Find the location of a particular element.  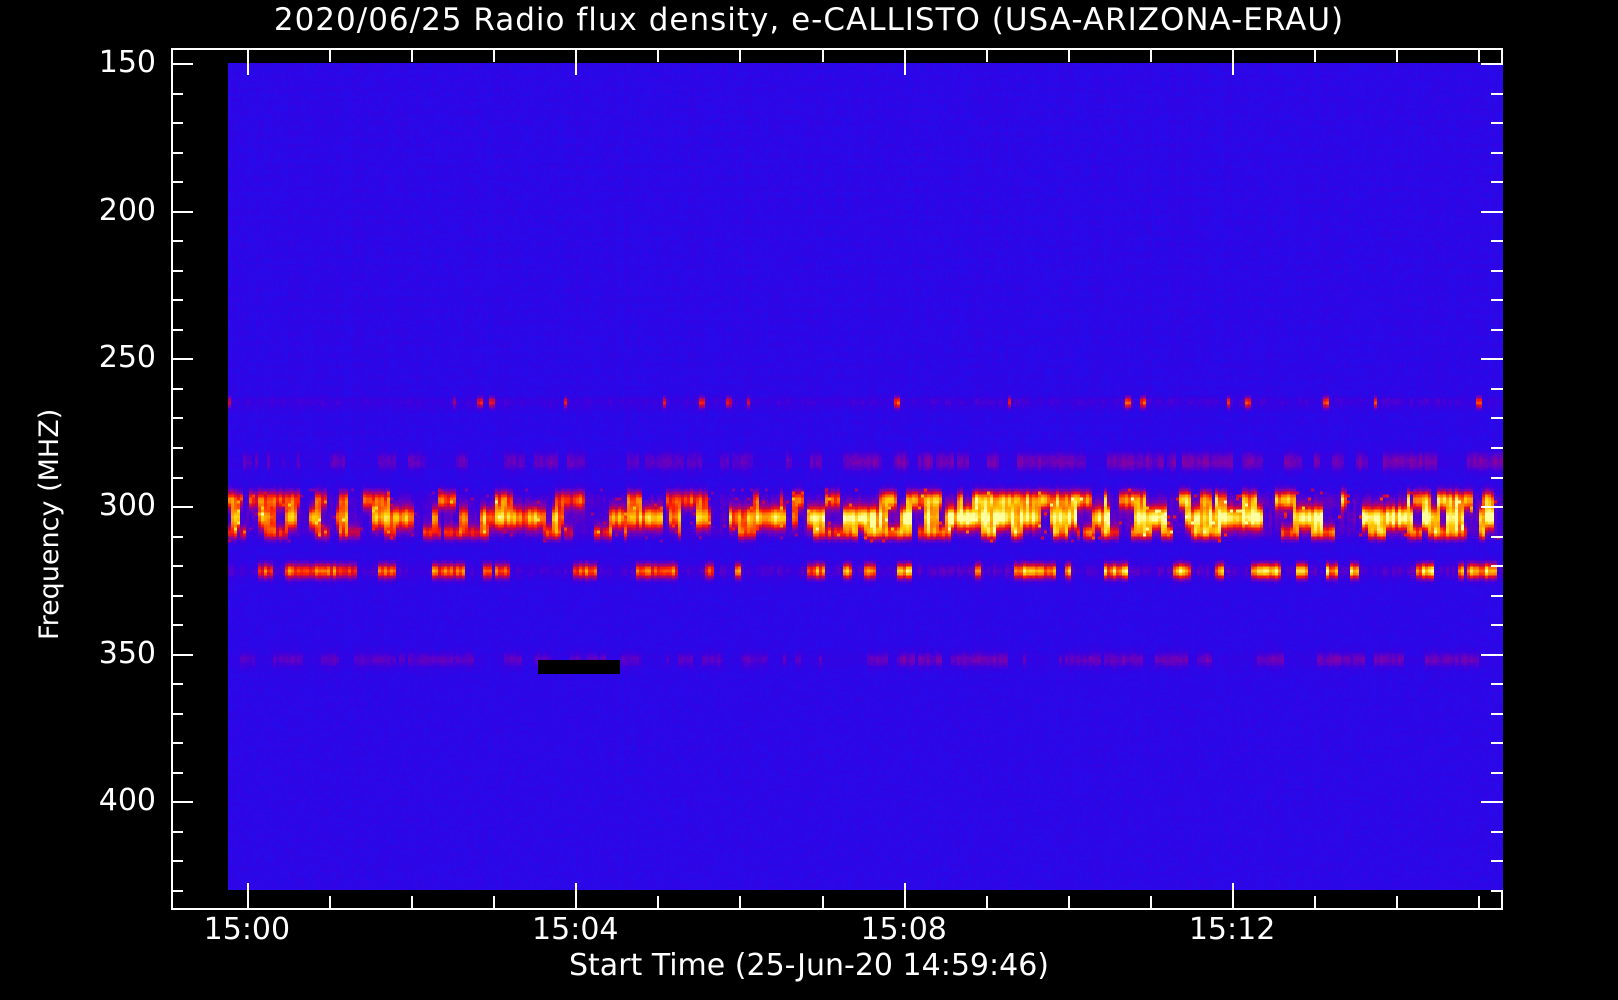

y-tick-label: 350 is located at coordinates (127, 653).